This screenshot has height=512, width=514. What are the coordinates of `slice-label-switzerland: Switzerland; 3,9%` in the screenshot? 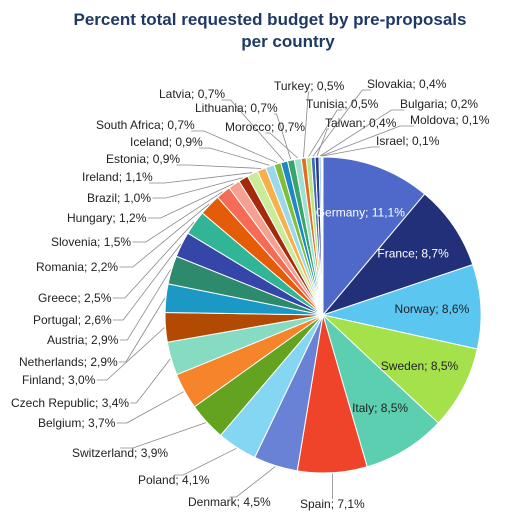 It's located at (120, 453).